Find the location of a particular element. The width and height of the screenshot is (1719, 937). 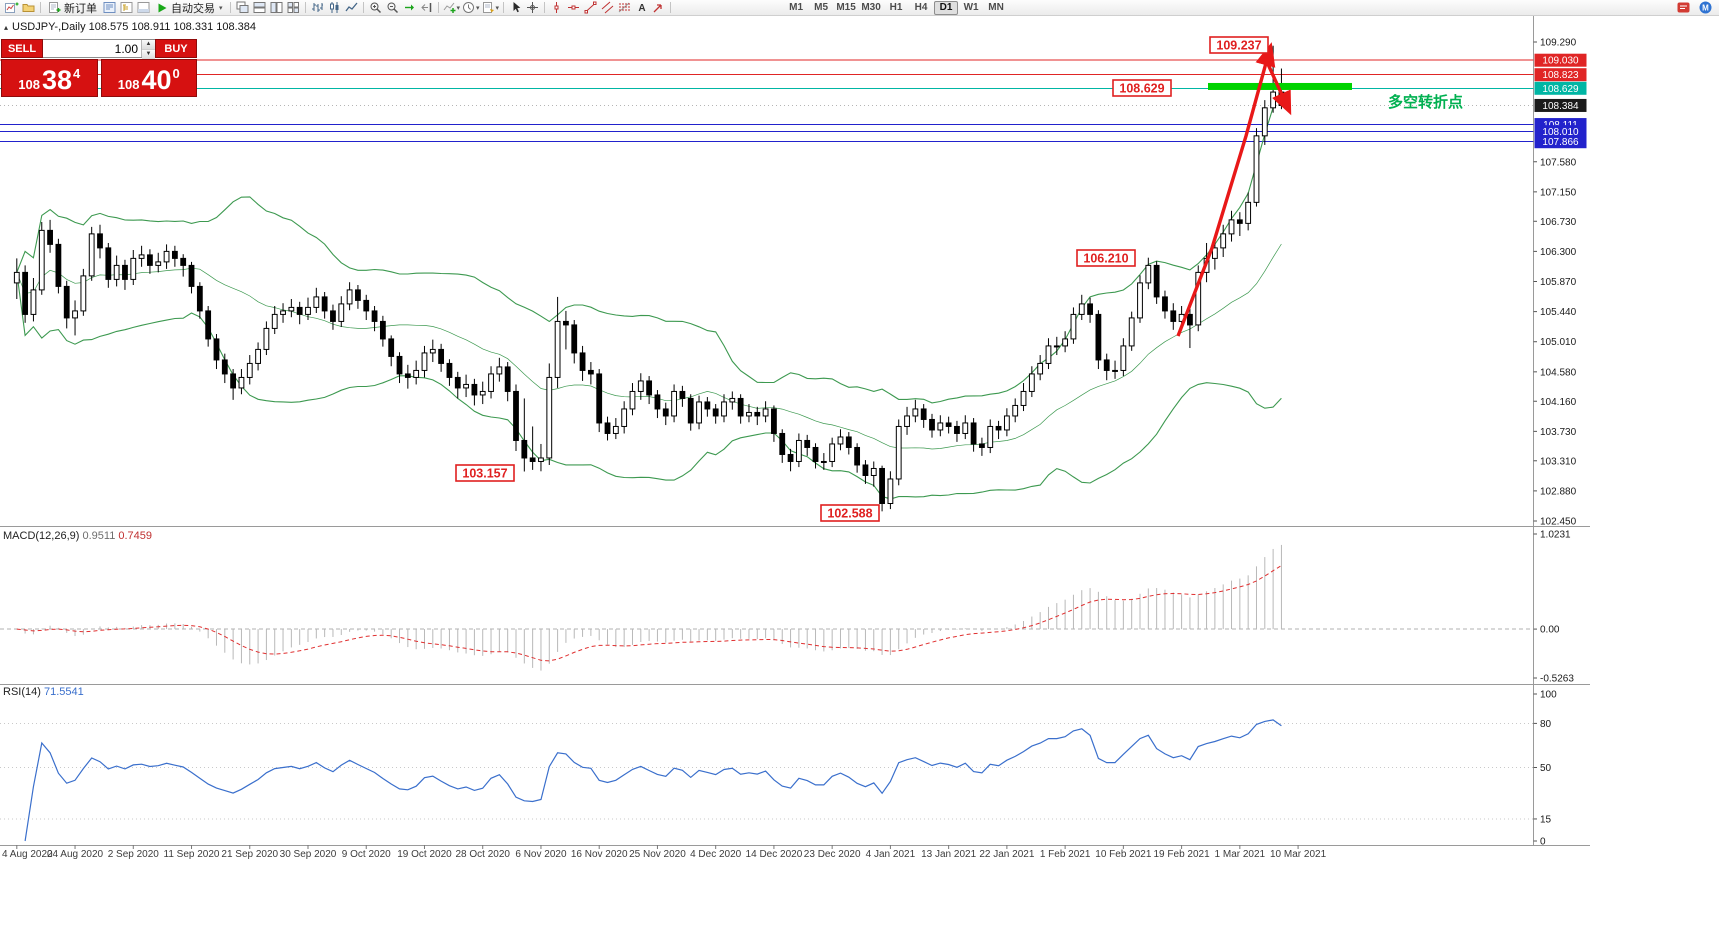

axis-price-flag: 108.384 is located at coordinates (1560, 105).